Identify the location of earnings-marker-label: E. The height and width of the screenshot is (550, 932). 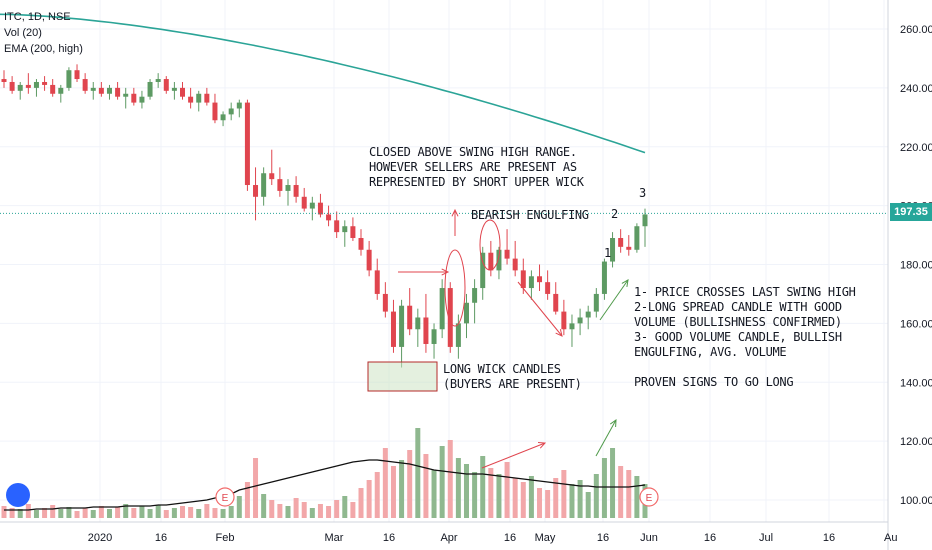
(649, 498).